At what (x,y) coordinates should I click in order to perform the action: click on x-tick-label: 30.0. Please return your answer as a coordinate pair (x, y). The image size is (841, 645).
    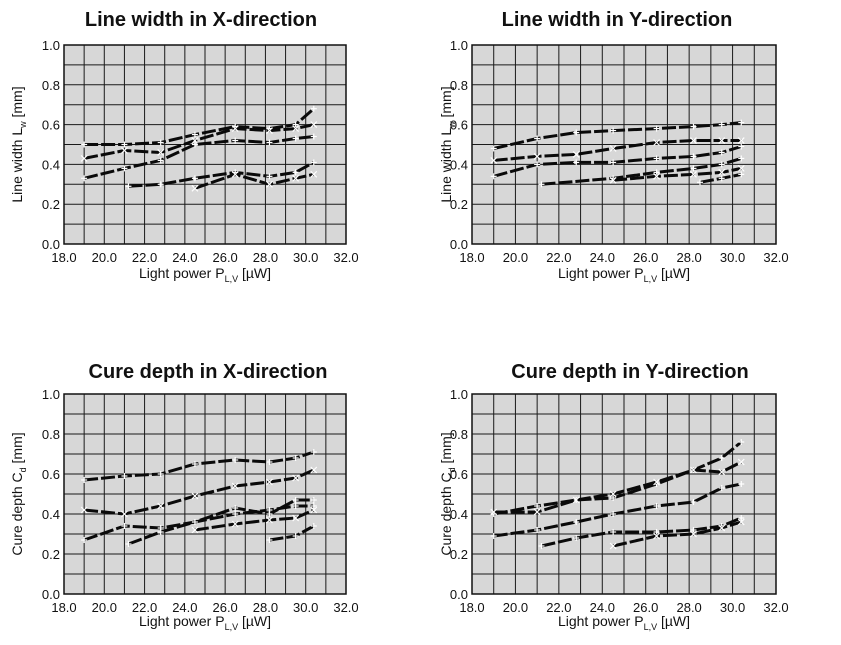
    Looking at the image, I should click on (305, 607).